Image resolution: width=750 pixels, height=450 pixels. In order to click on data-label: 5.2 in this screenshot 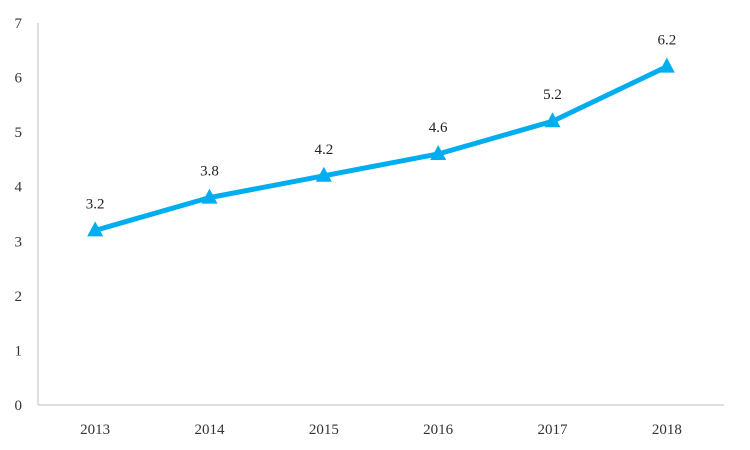, I will do `click(552, 95)`.